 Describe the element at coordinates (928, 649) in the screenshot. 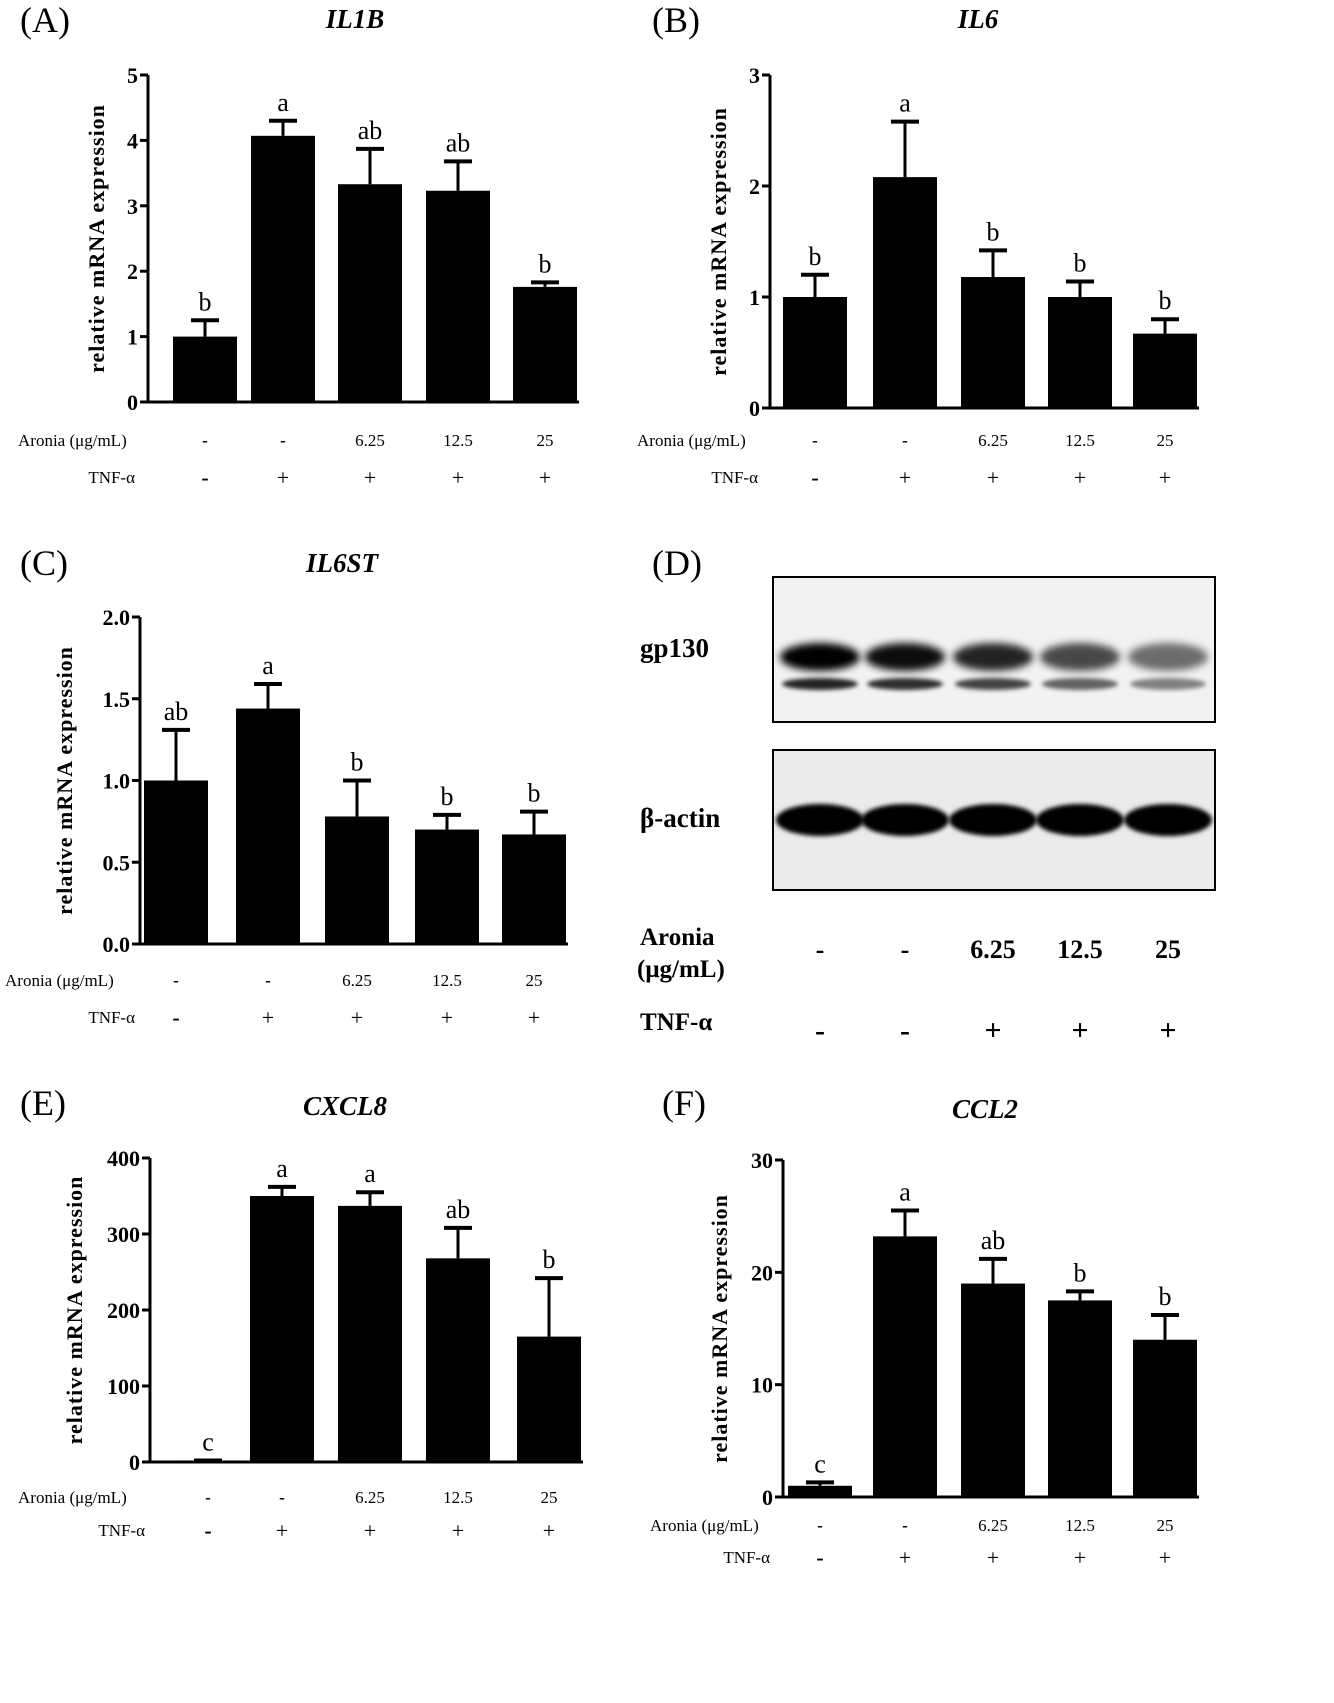

I see `blot-gp130: gp130` at that location.